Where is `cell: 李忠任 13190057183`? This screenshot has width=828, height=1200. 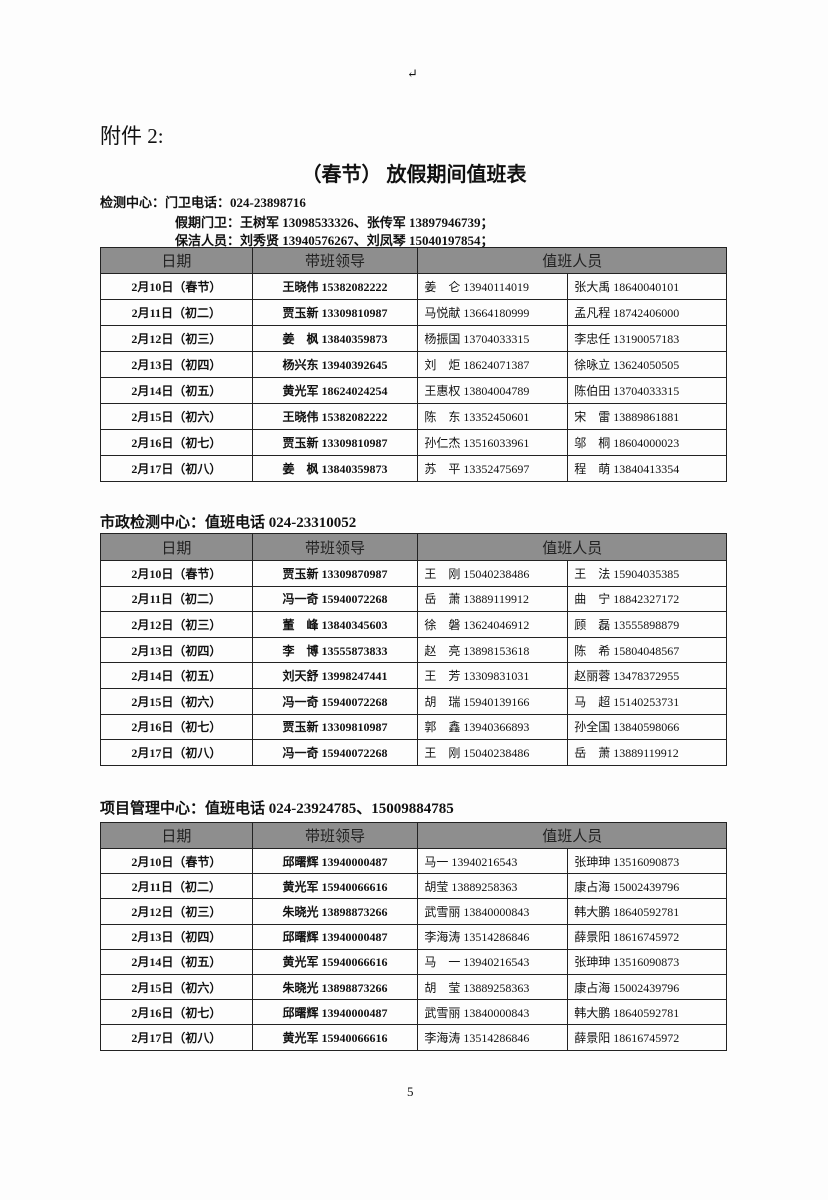 cell: 李忠任 13190057183 is located at coordinates (647, 338).